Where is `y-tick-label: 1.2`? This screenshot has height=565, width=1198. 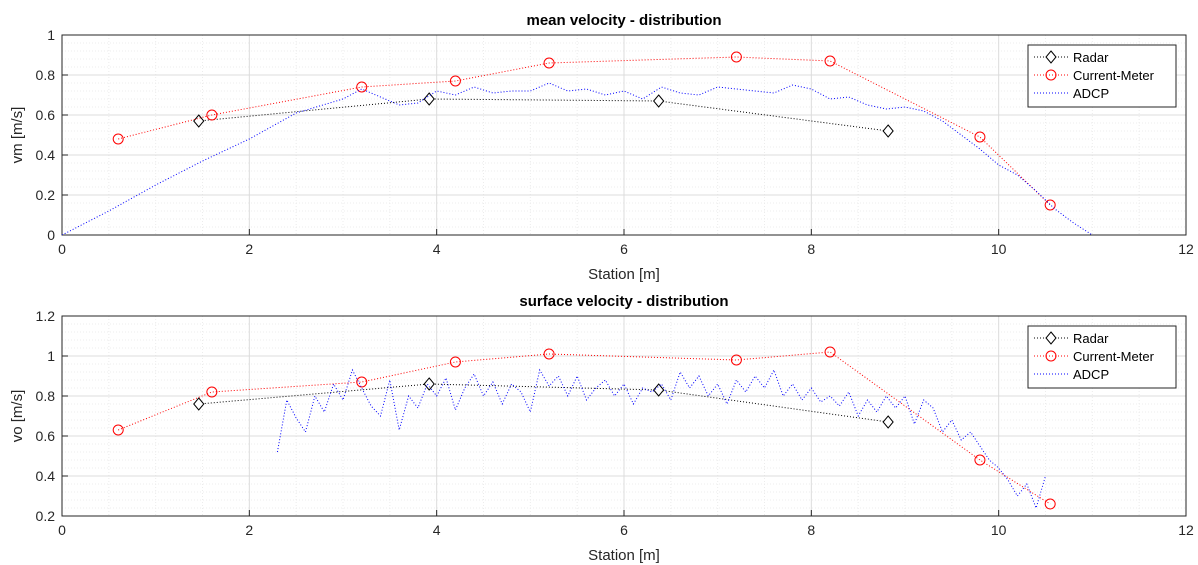
y-tick-label: 1.2 is located at coordinates (46, 316).